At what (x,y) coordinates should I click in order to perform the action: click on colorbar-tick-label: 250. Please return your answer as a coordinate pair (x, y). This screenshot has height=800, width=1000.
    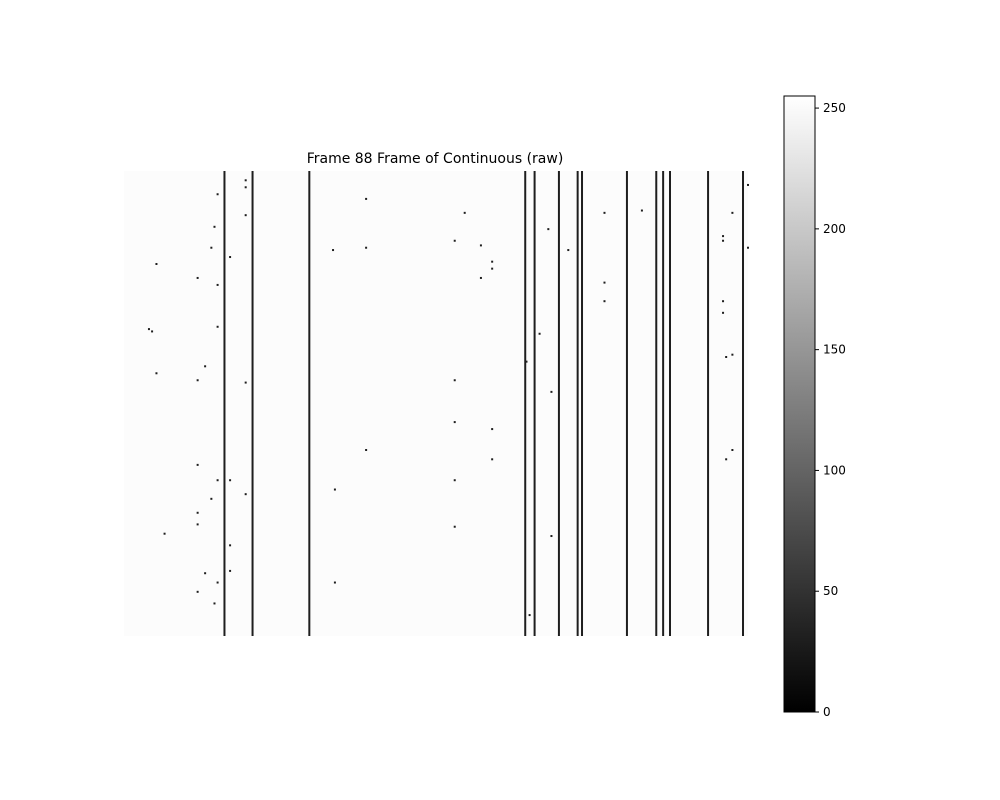
    Looking at the image, I should click on (834, 108).